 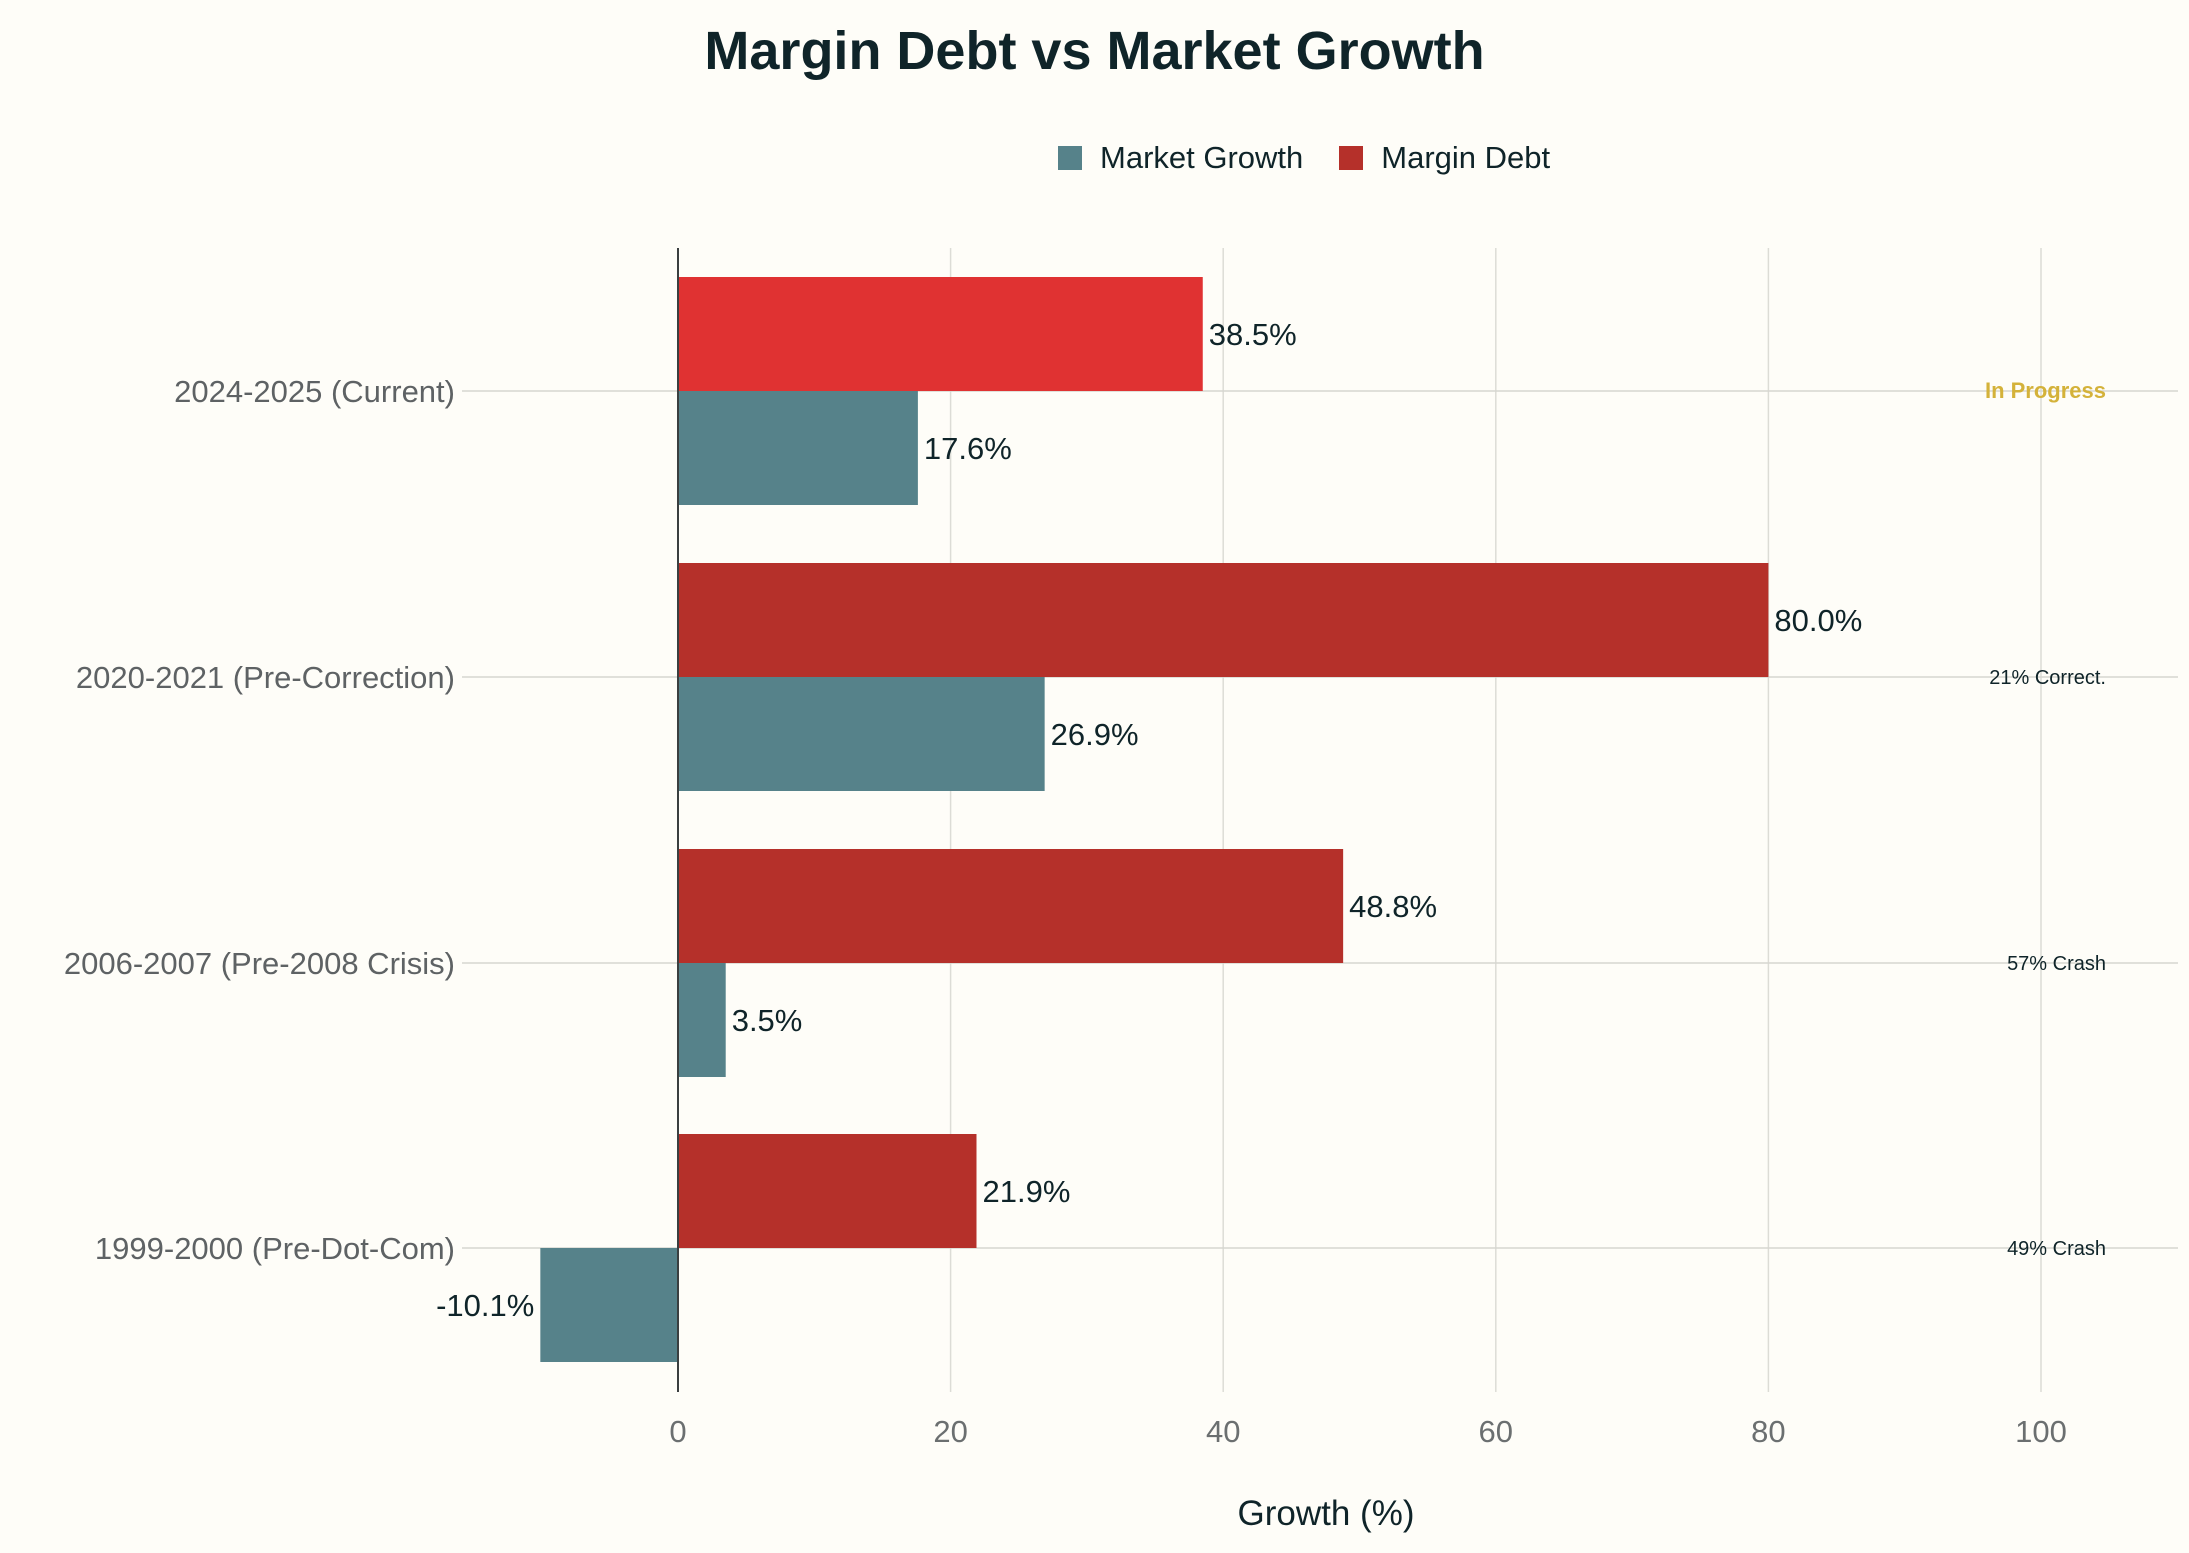 I want to click on data-label: 80.0%, so click(x=1818, y=620).